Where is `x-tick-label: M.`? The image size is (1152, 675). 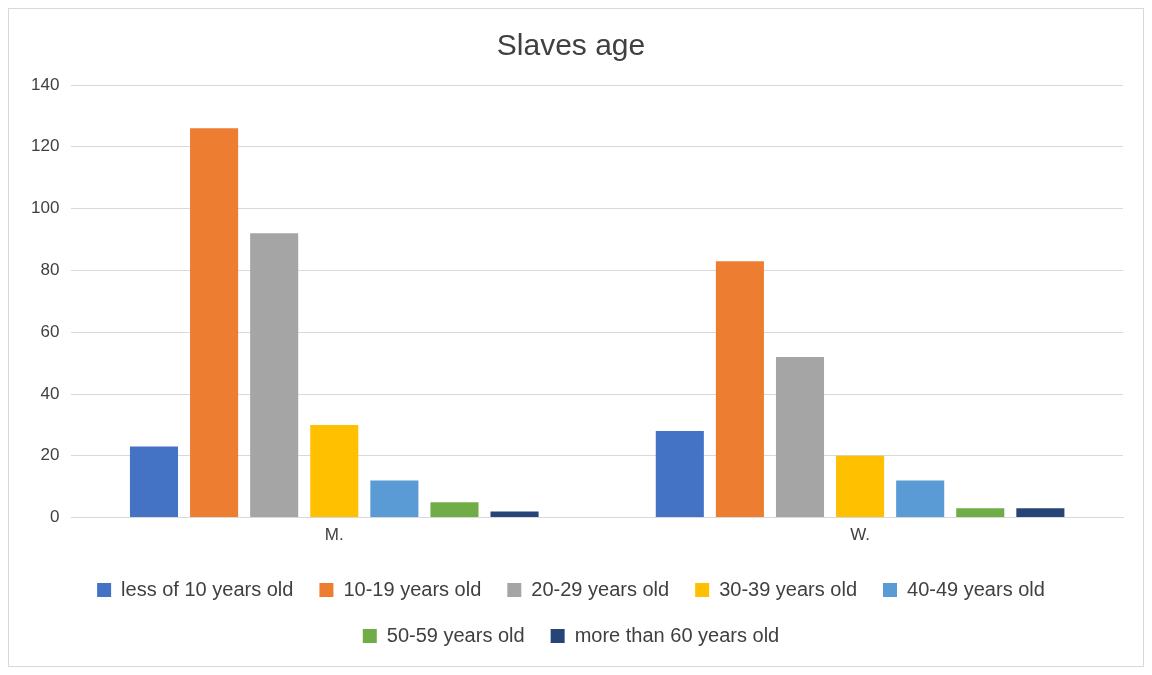 x-tick-label: M. is located at coordinates (334, 535).